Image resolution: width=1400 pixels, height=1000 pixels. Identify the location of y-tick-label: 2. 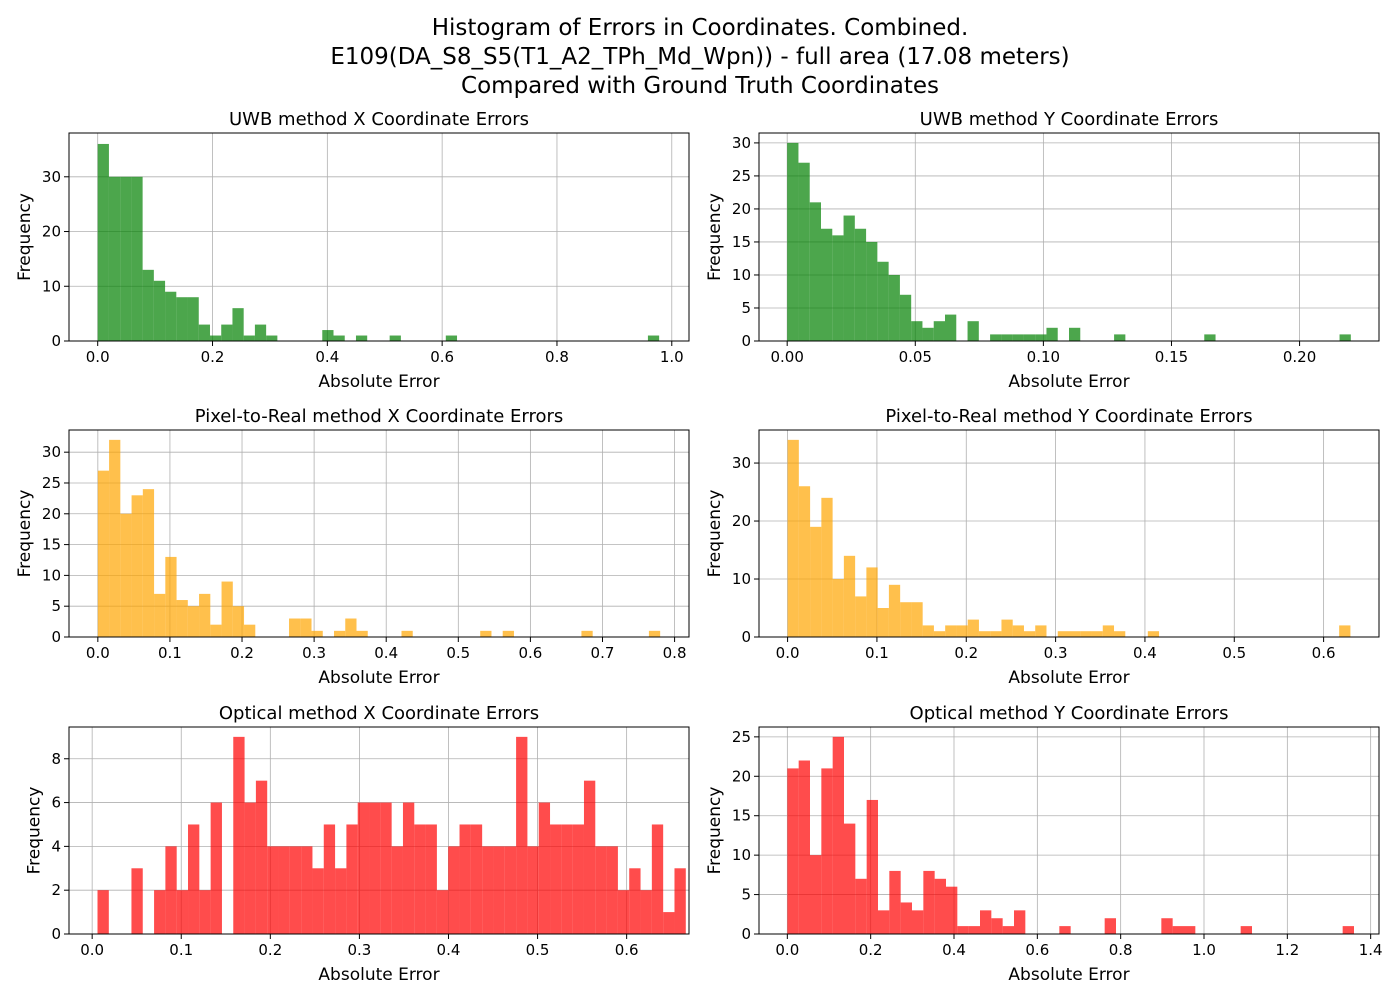
(56, 890).